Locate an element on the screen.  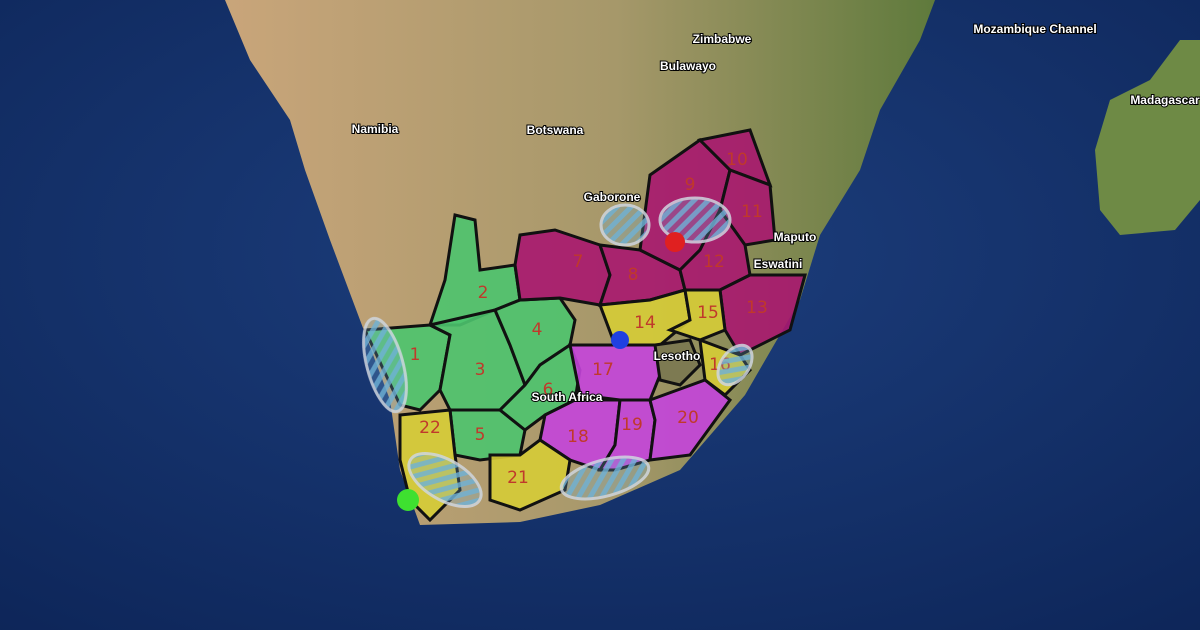
region-number: 12 is located at coordinates (714, 262).